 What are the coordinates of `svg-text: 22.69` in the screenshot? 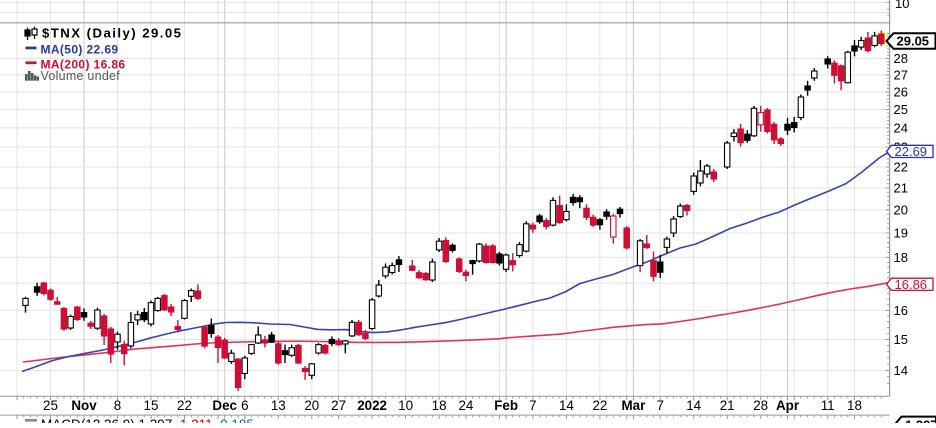 It's located at (911, 151).